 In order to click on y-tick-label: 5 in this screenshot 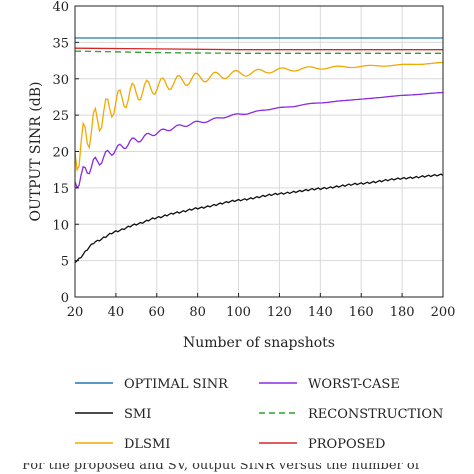, I will do `click(65, 262)`.